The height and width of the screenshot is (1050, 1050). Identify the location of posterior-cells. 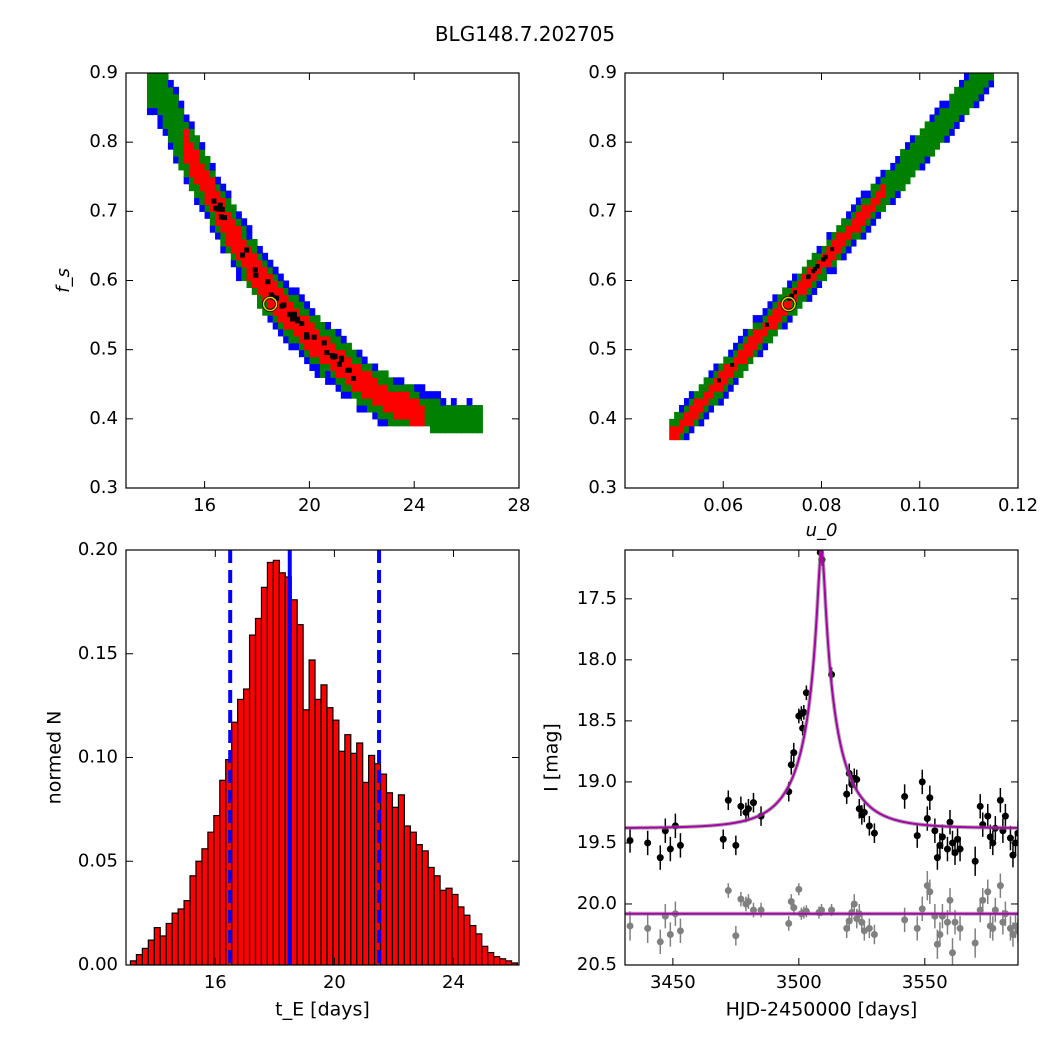
(832, 257).